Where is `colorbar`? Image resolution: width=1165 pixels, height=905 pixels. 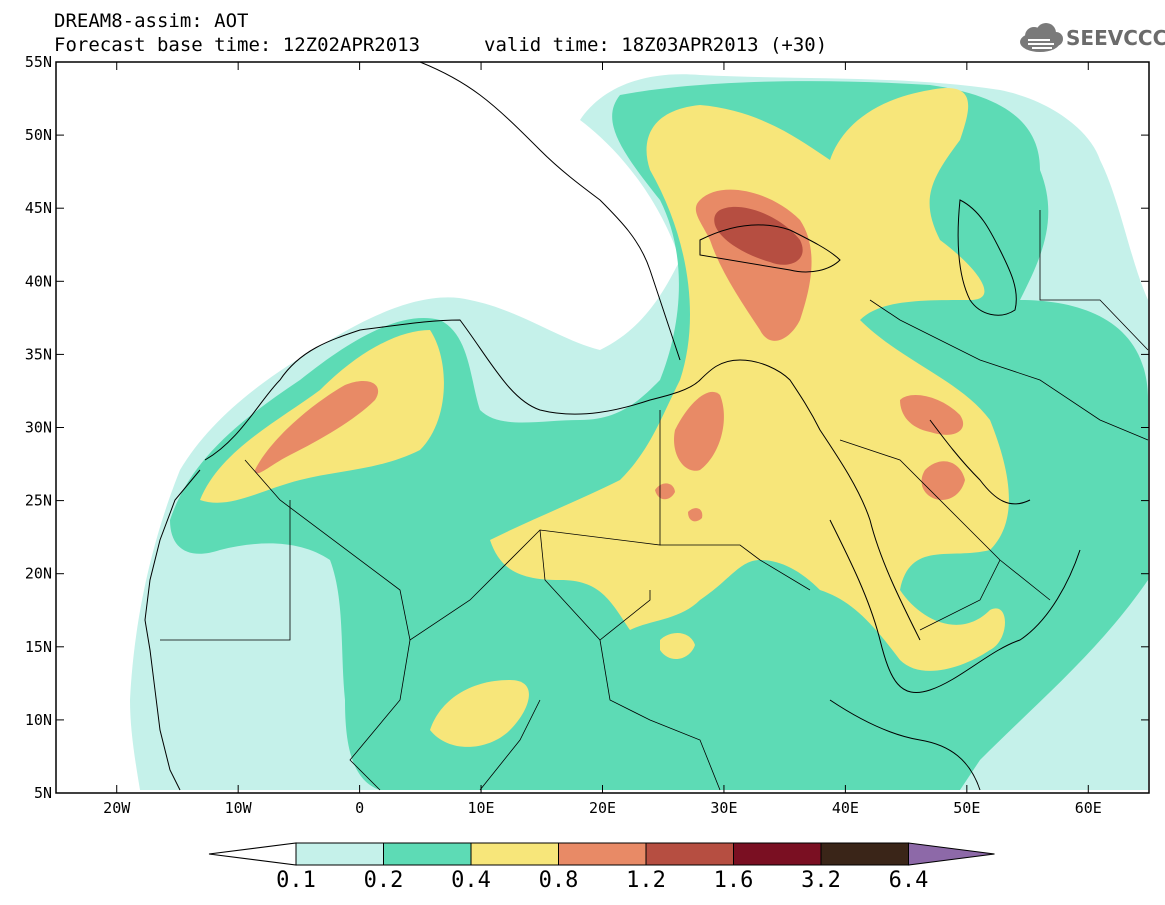
colorbar is located at coordinates (601, 854).